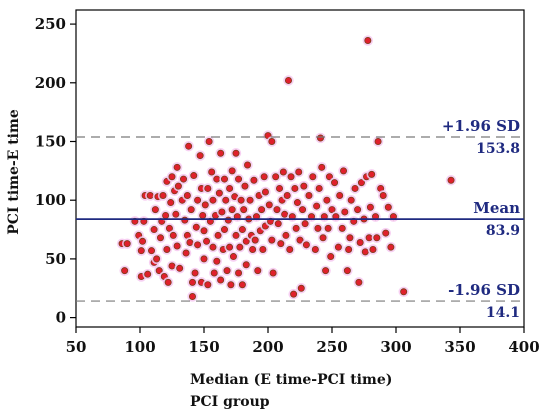 The image size is (550, 417). What do you see at coordinates (55, 259) in the screenshot?
I see `y-tick-label: 50` at bounding box center [55, 259].